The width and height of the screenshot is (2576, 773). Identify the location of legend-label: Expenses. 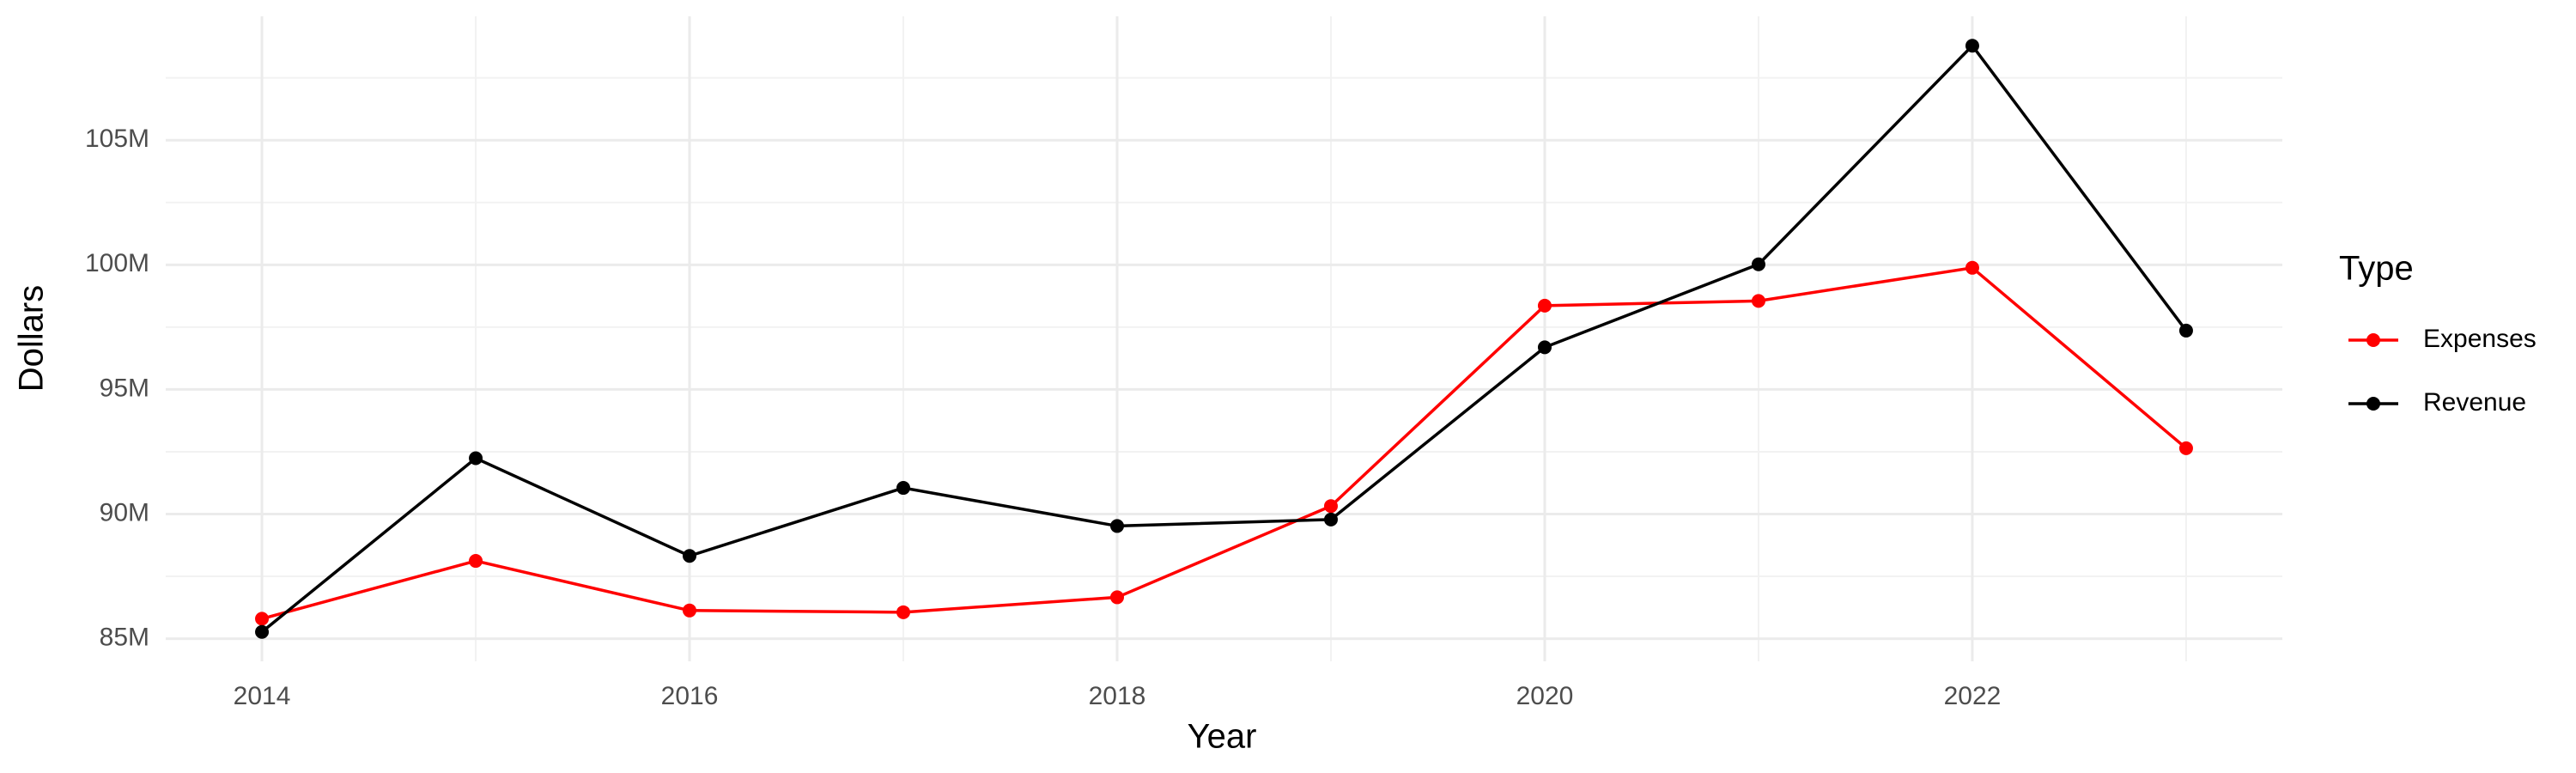
(2480, 339).